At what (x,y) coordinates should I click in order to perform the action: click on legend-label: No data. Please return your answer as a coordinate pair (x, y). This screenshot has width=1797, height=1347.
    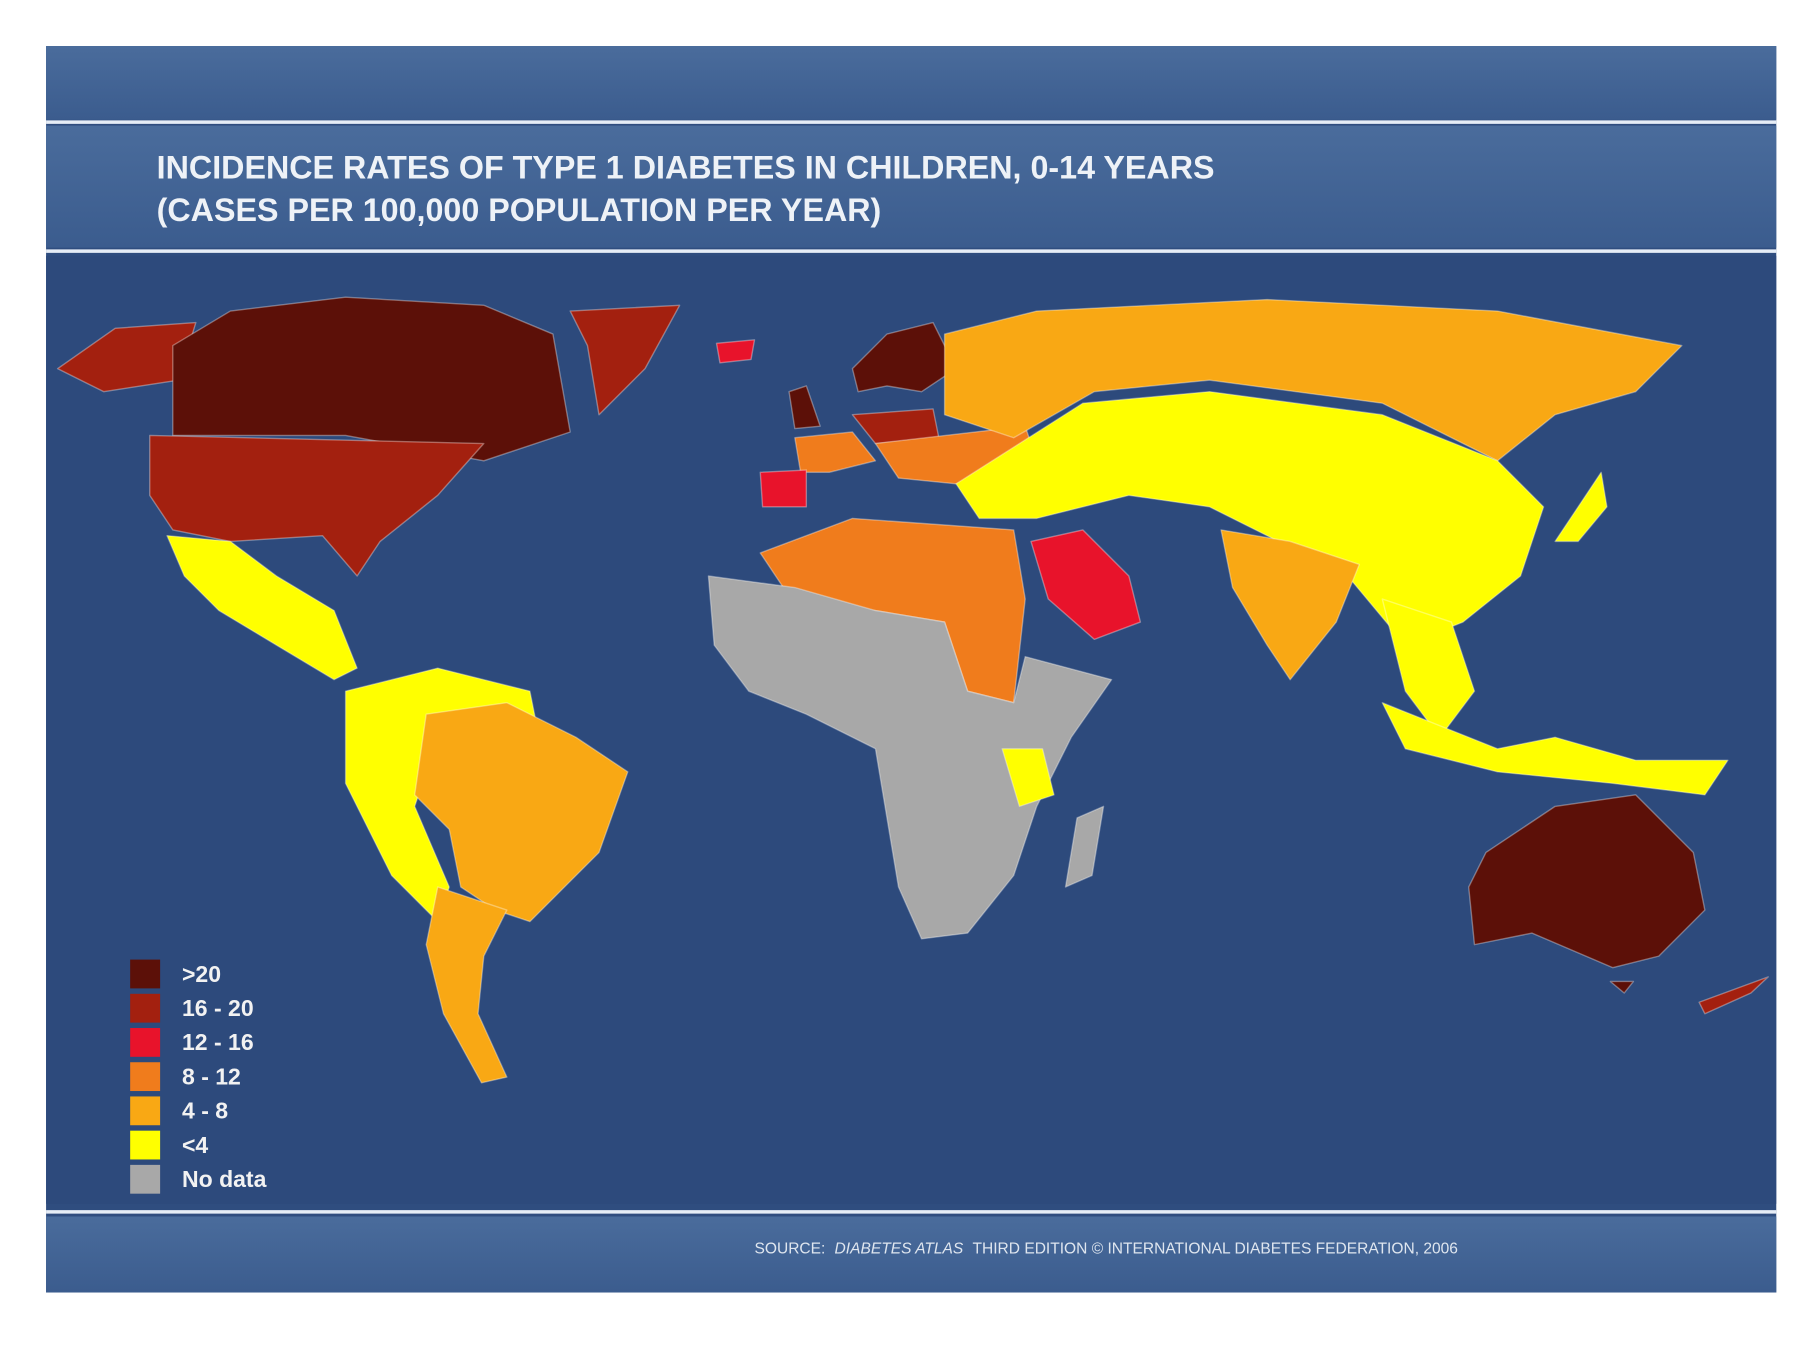
    Looking at the image, I should click on (224, 1179).